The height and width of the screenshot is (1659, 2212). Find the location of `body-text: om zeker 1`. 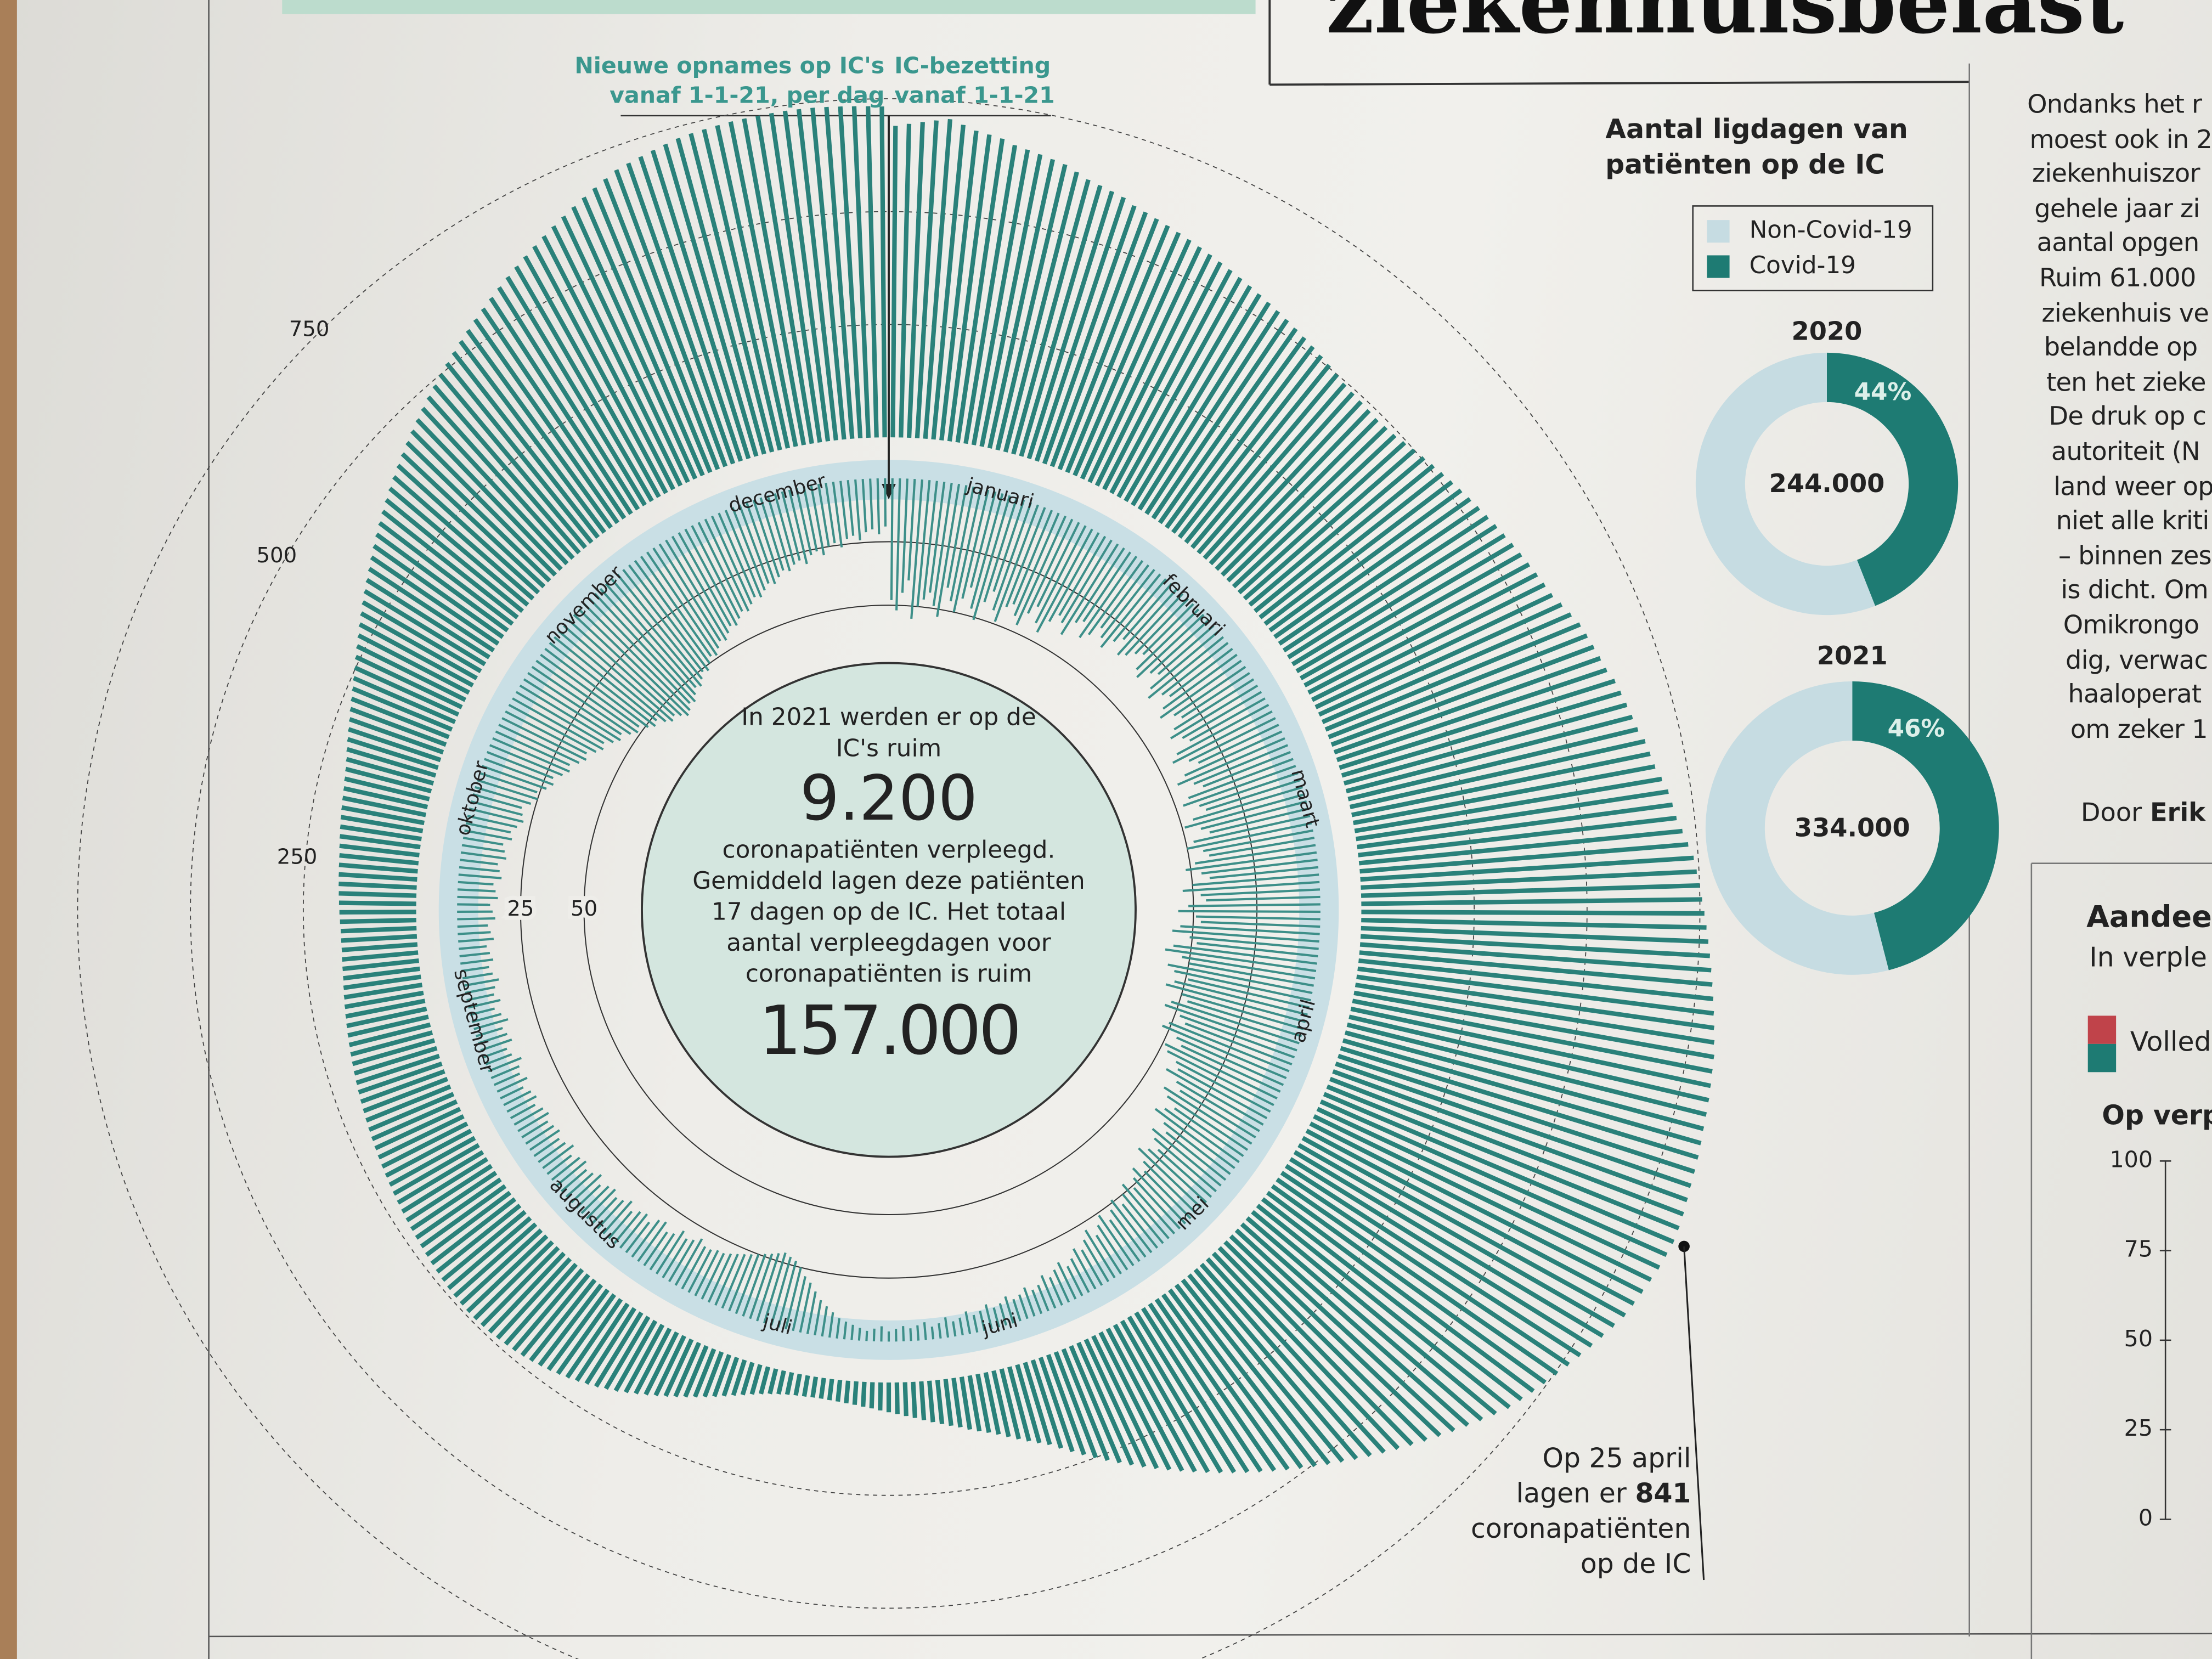

body-text: om zeker 1 is located at coordinates (2139, 730).